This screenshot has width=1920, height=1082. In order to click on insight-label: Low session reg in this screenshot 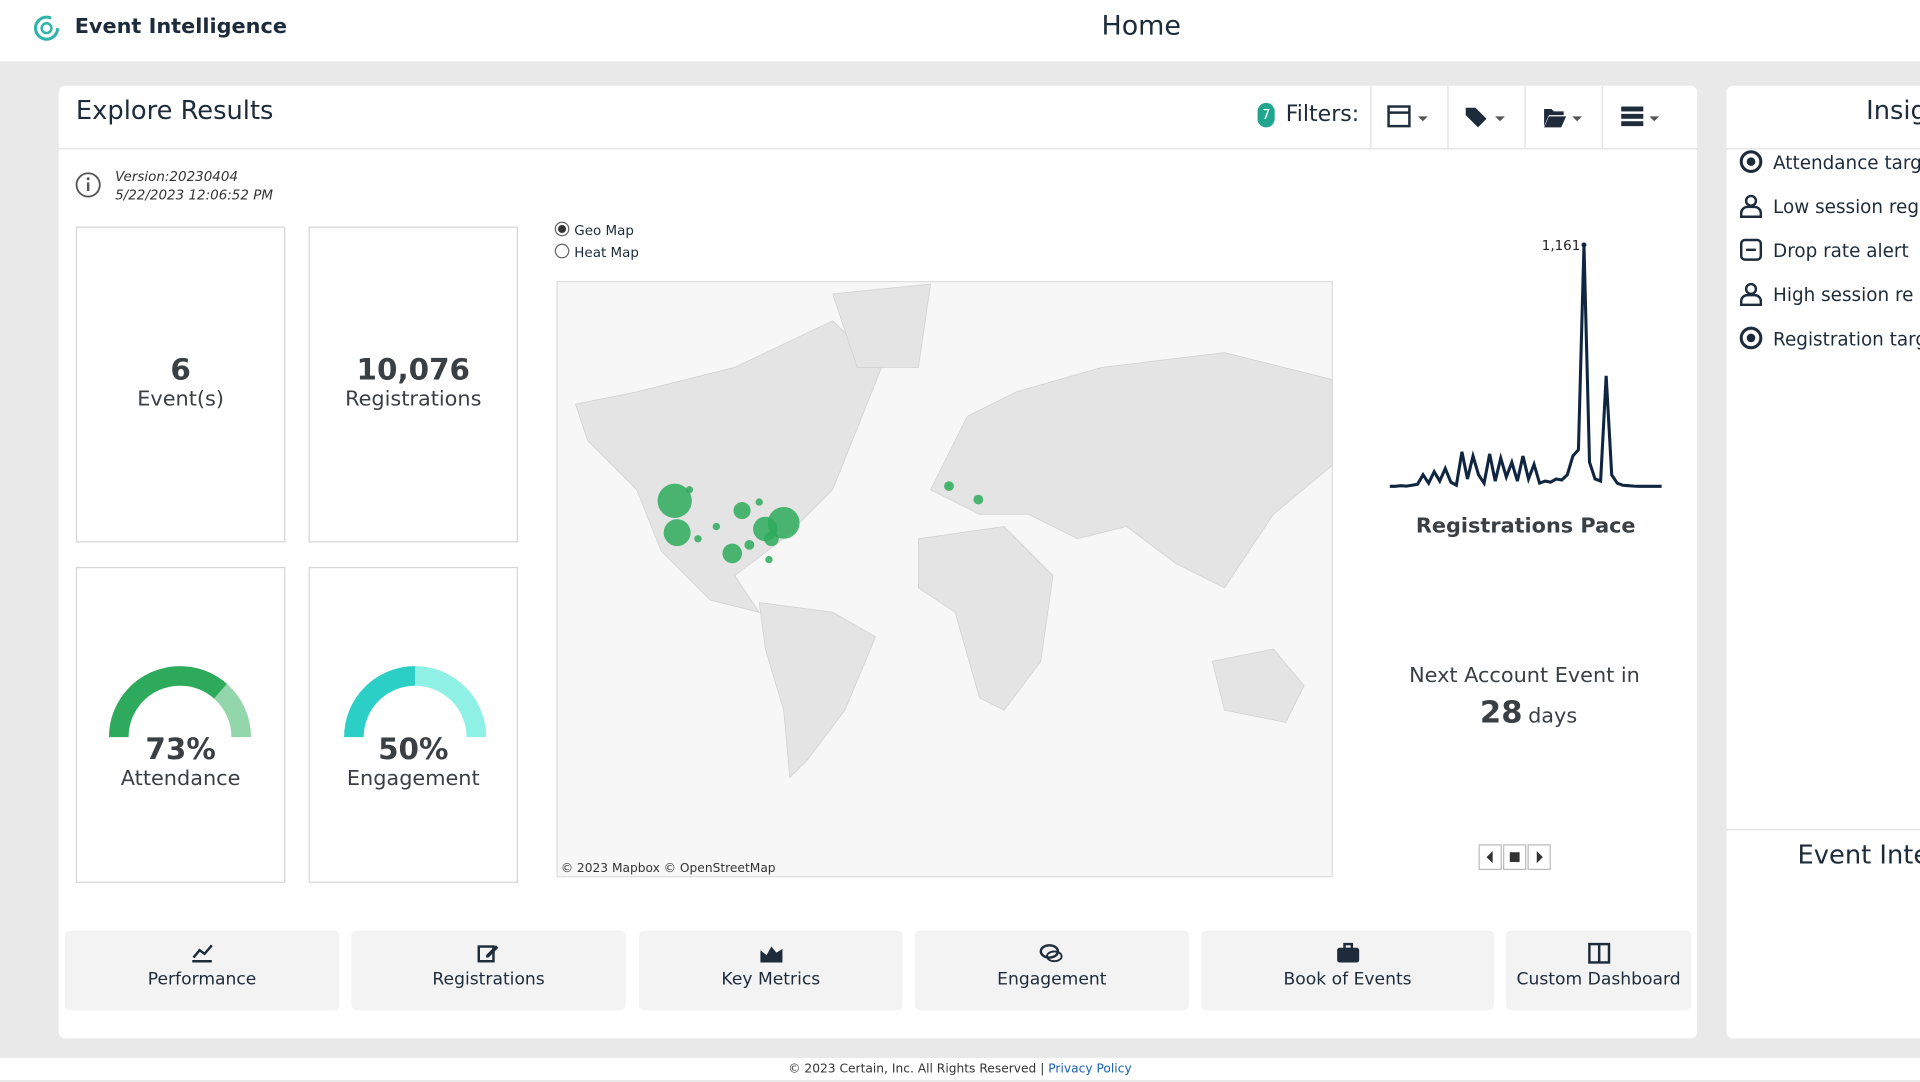, I will do `click(1846, 206)`.